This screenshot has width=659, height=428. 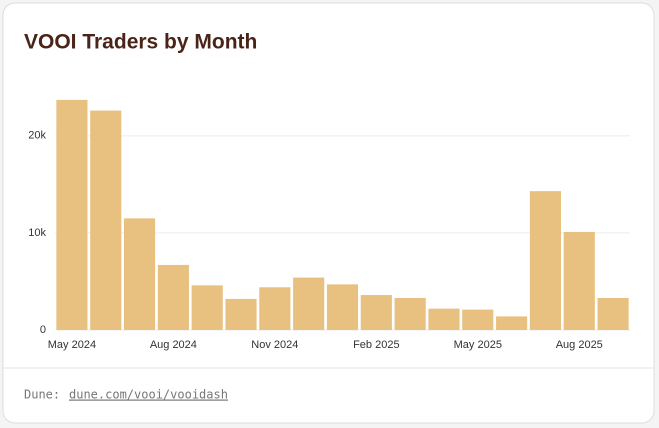 What do you see at coordinates (72, 345) in the screenshot?
I see `x-tick-label: May 2024` at bounding box center [72, 345].